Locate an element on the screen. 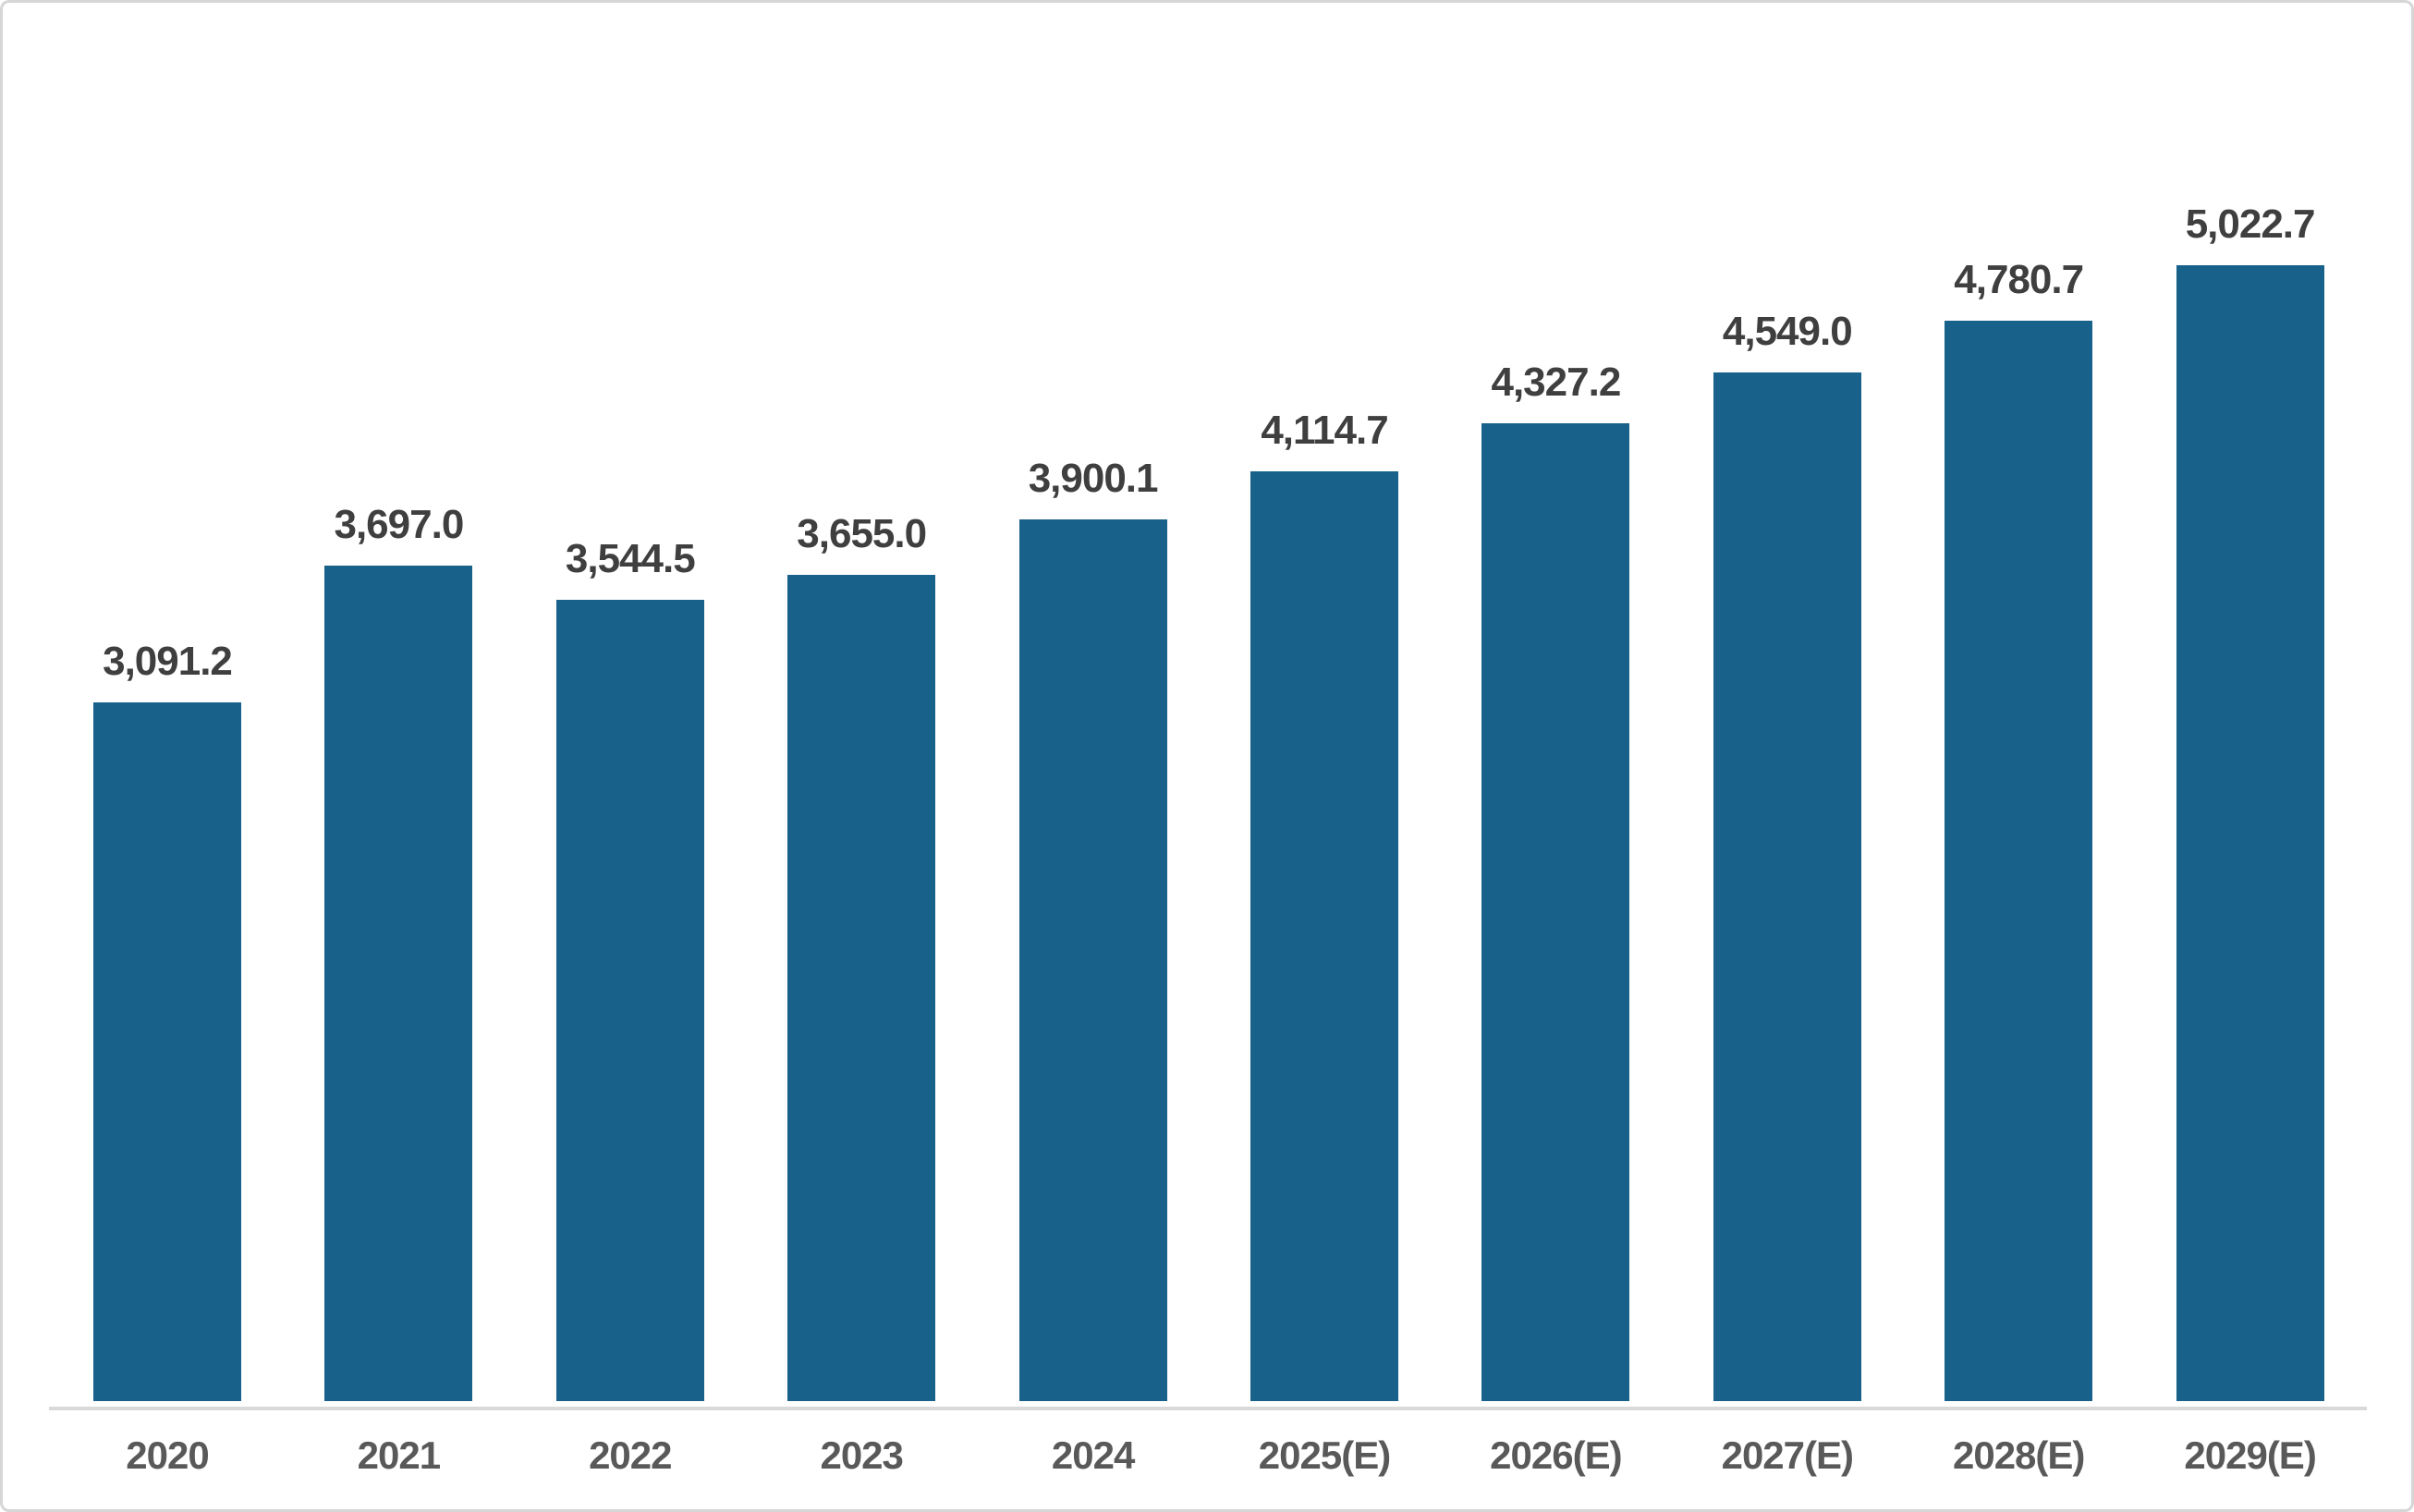 This screenshot has width=2414, height=1512. bar-value-label: 3,655.0 is located at coordinates (862, 534).